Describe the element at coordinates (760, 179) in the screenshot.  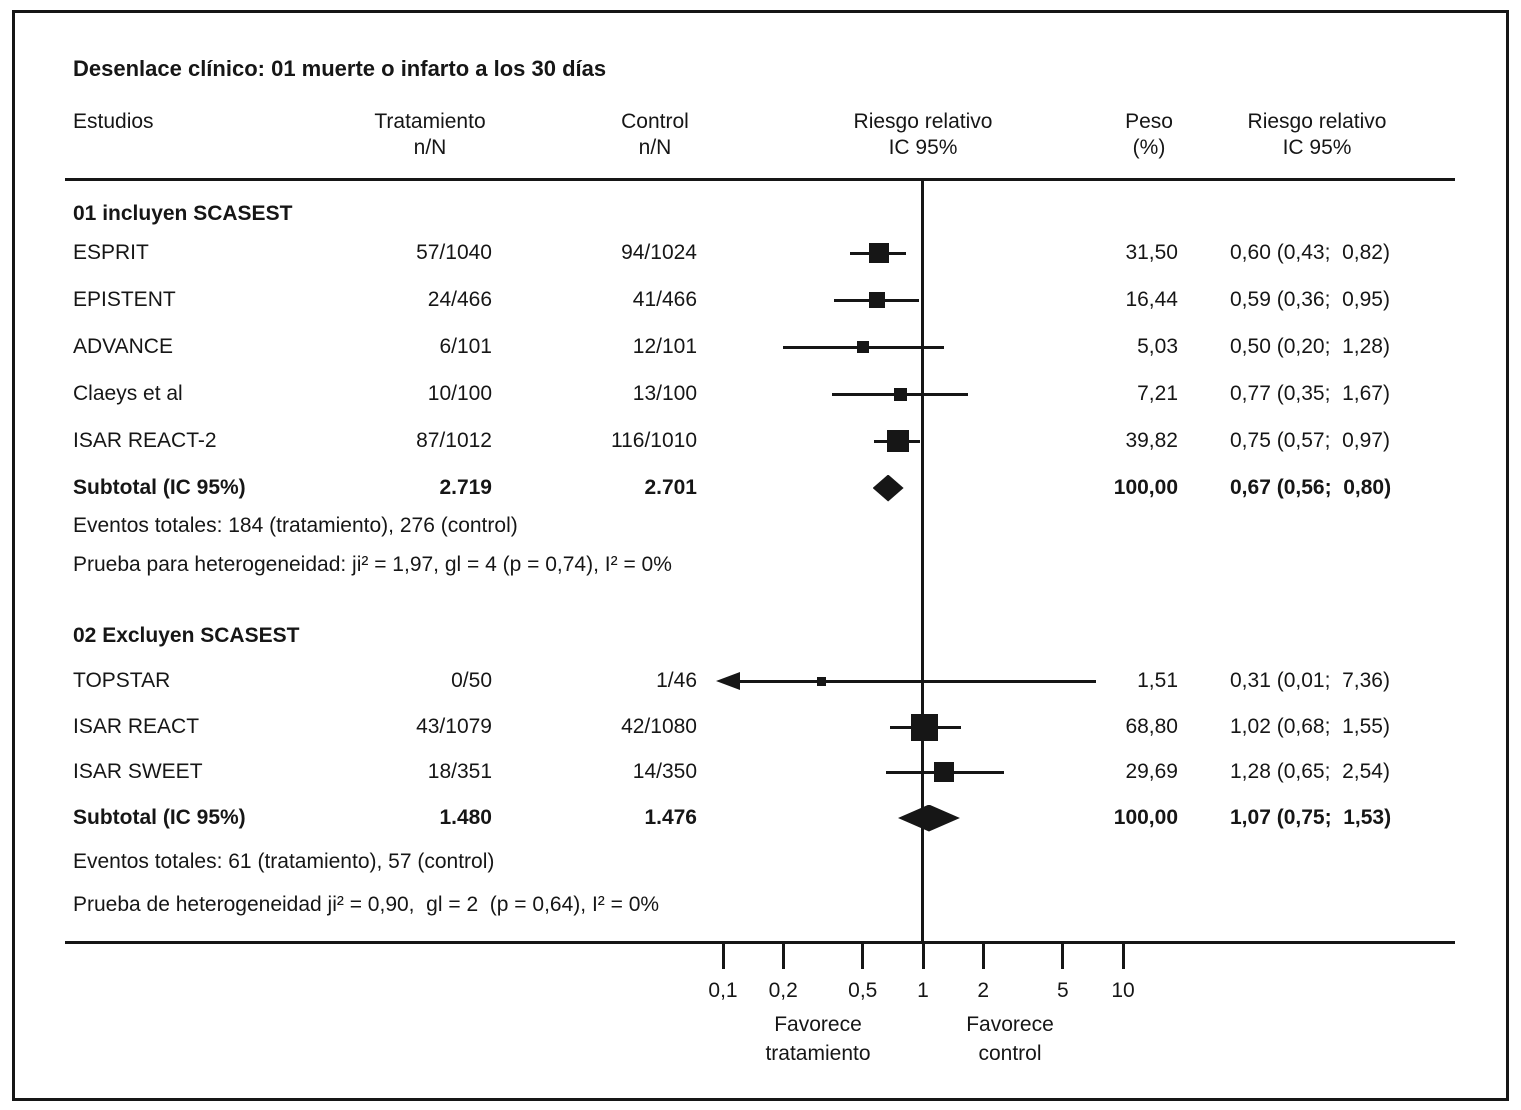
I see `header-rule` at that location.